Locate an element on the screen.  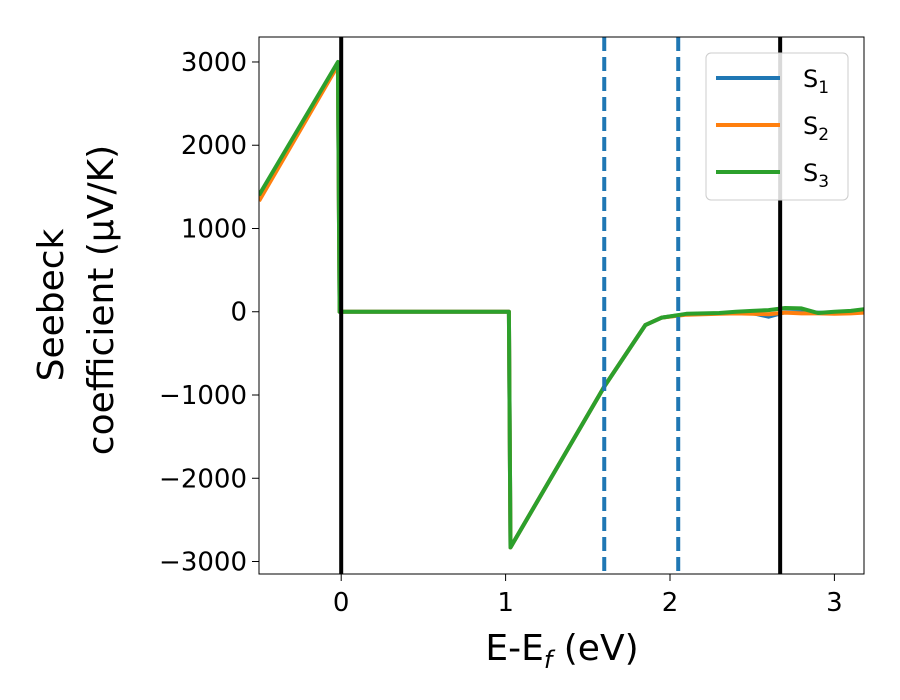
legend-label-s2: S2 is located at coordinates (816, 128).